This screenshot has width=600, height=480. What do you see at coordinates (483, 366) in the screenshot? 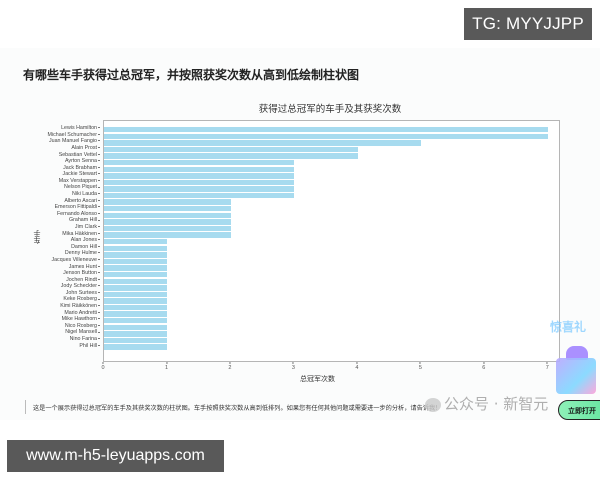
I see `x-tick-label: 6` at bounding box center [483, 366].